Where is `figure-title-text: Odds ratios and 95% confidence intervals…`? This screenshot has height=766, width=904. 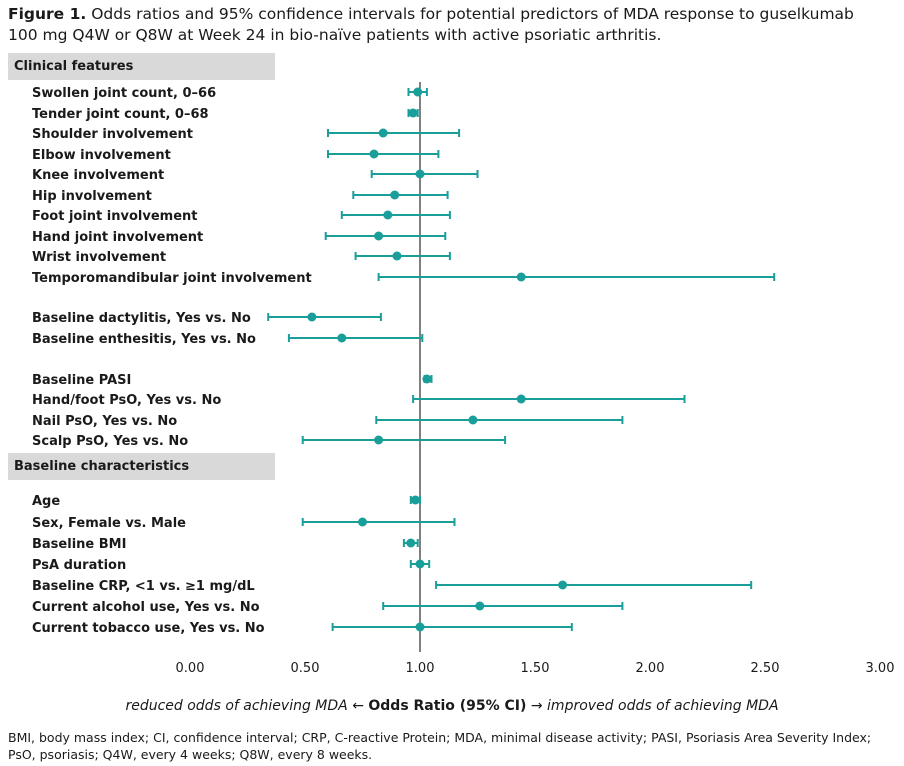 figure-title-text: Odds ratios and 95% confidence intervals… is located at coordinates (431, 24).